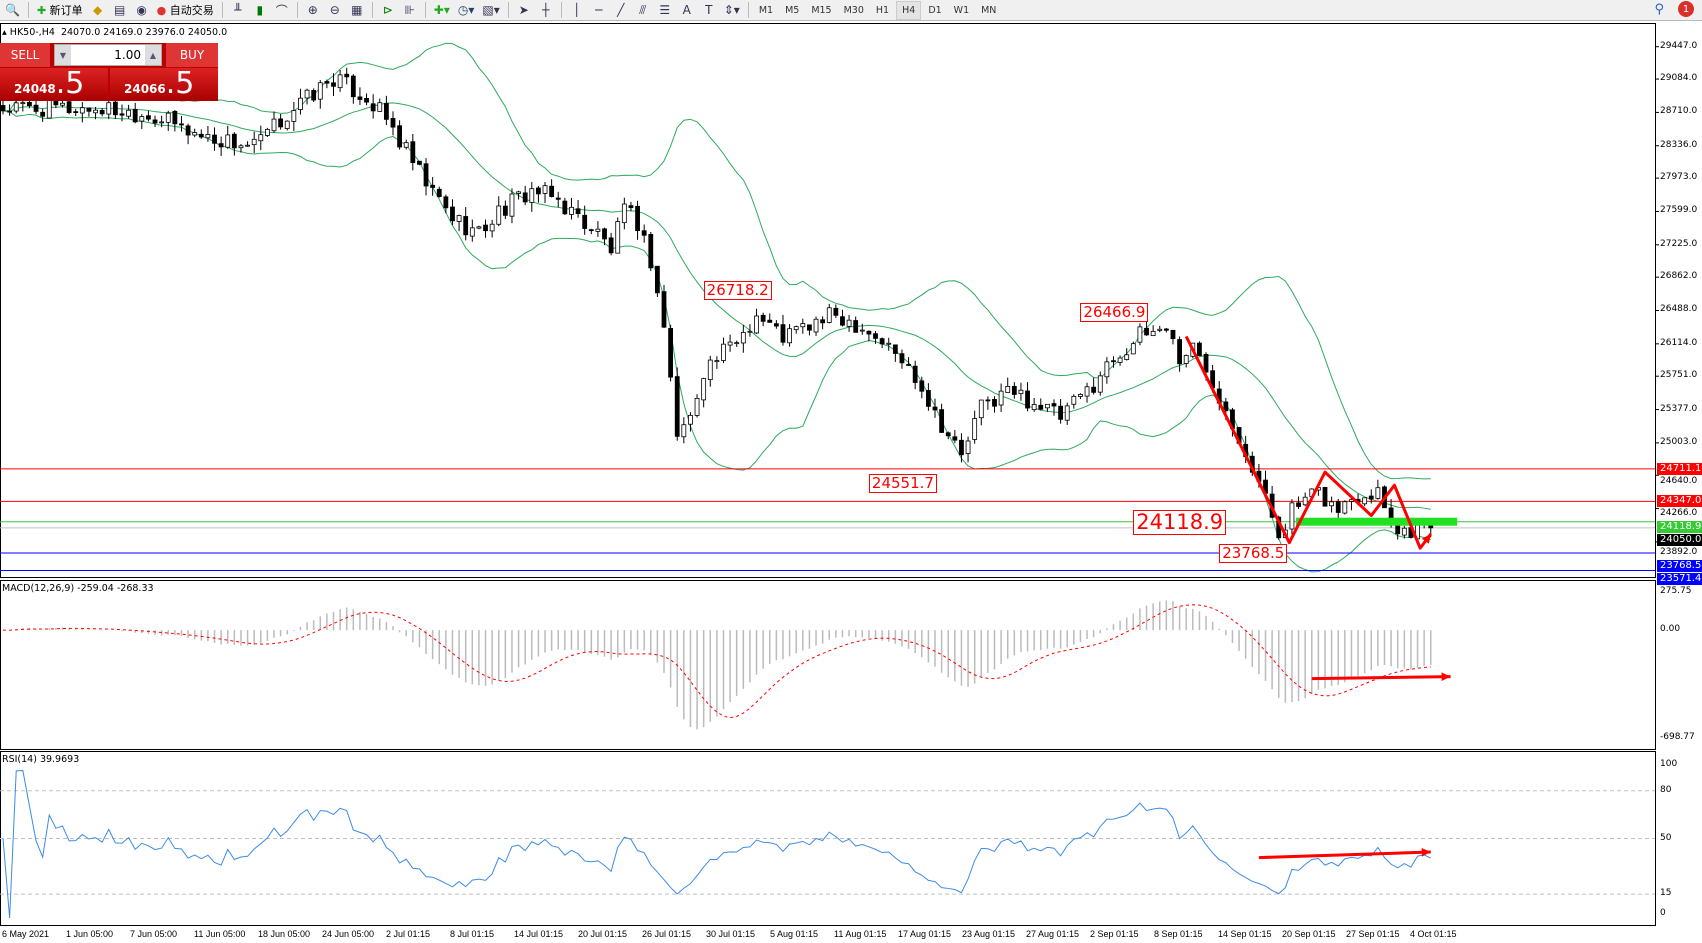 Image resolution: width=1702 pixels, height=943 pixels. I want to click on new-order-button: ✚ 新订单, so click(60, 10).